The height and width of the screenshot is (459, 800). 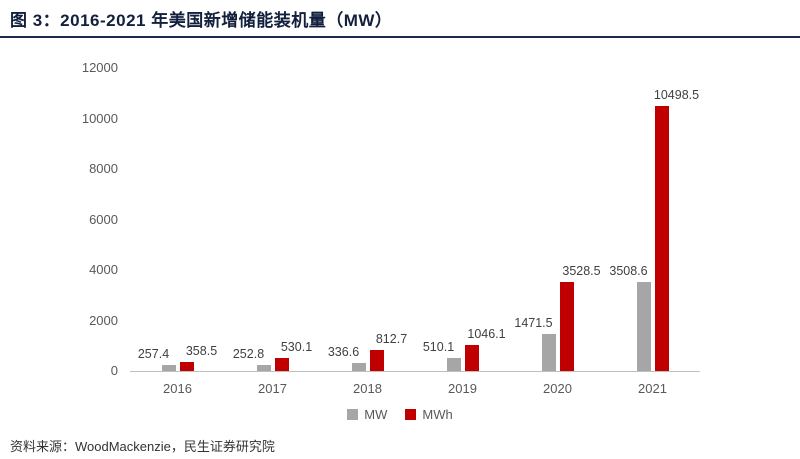 I want to click on legend-item-mwh: MWh, so click(x=429, y=414).